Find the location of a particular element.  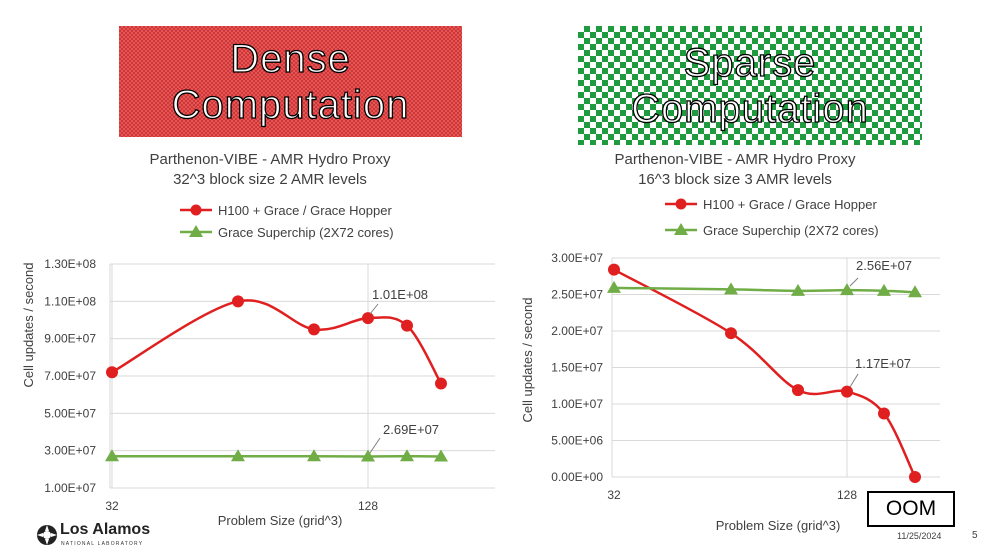

oom-label: OOM is located at coordinates (911, 508).